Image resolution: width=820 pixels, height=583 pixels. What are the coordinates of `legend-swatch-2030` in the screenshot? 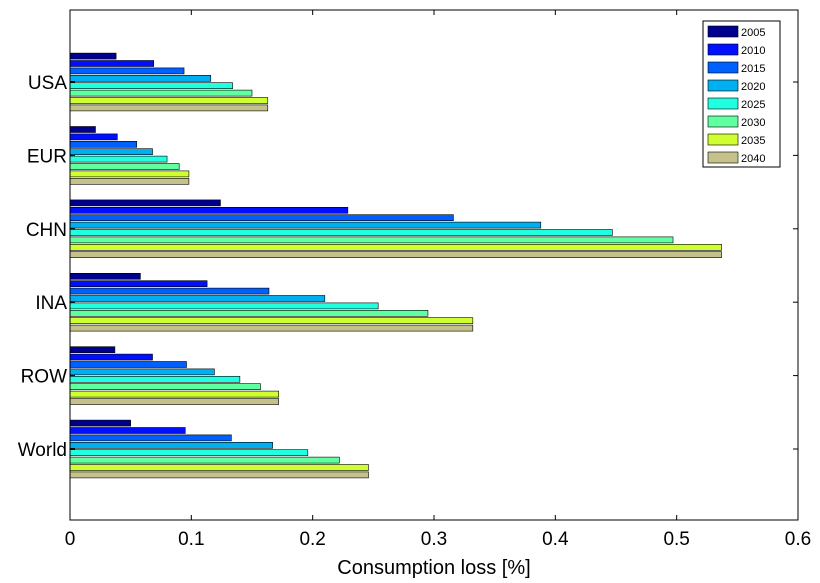 It's located at (723, 121).